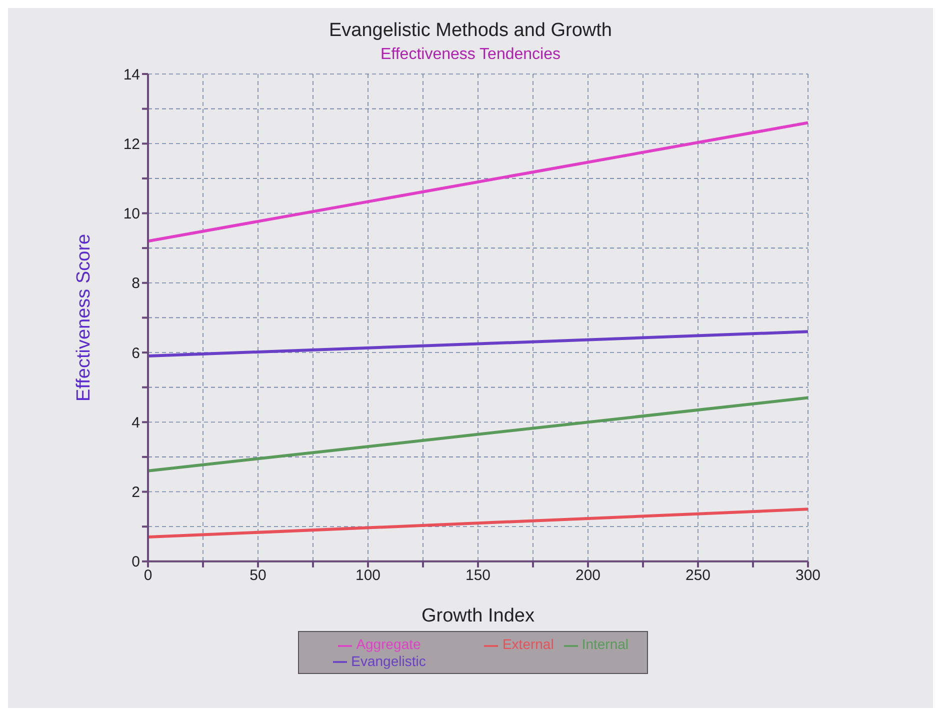 This screenshot has width=941, height=720. I want to click on x-axis-title: Growth Index, so click(478, 615).